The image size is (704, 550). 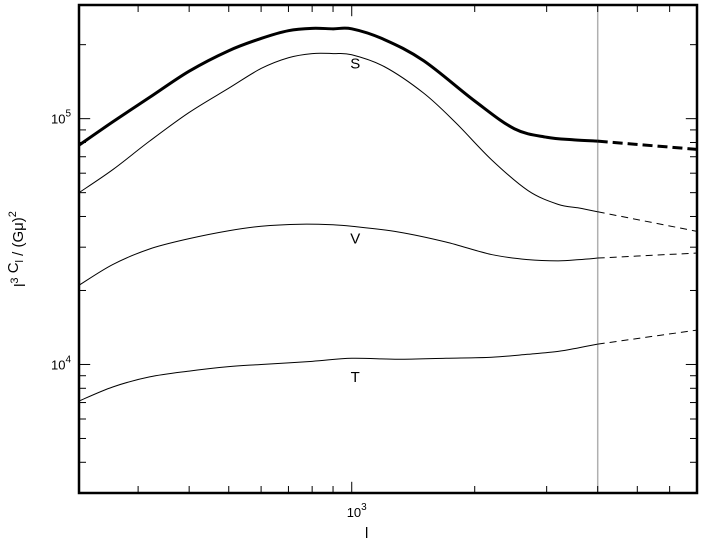 I want to click on series-total-extrapolation, so click(x=647, y=145).